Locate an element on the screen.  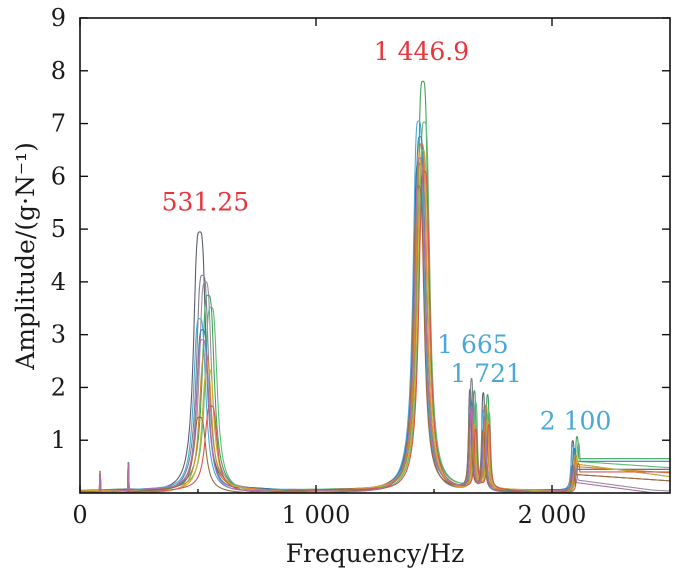
peak-label: 1 665 is located at coordinates (473, 344).